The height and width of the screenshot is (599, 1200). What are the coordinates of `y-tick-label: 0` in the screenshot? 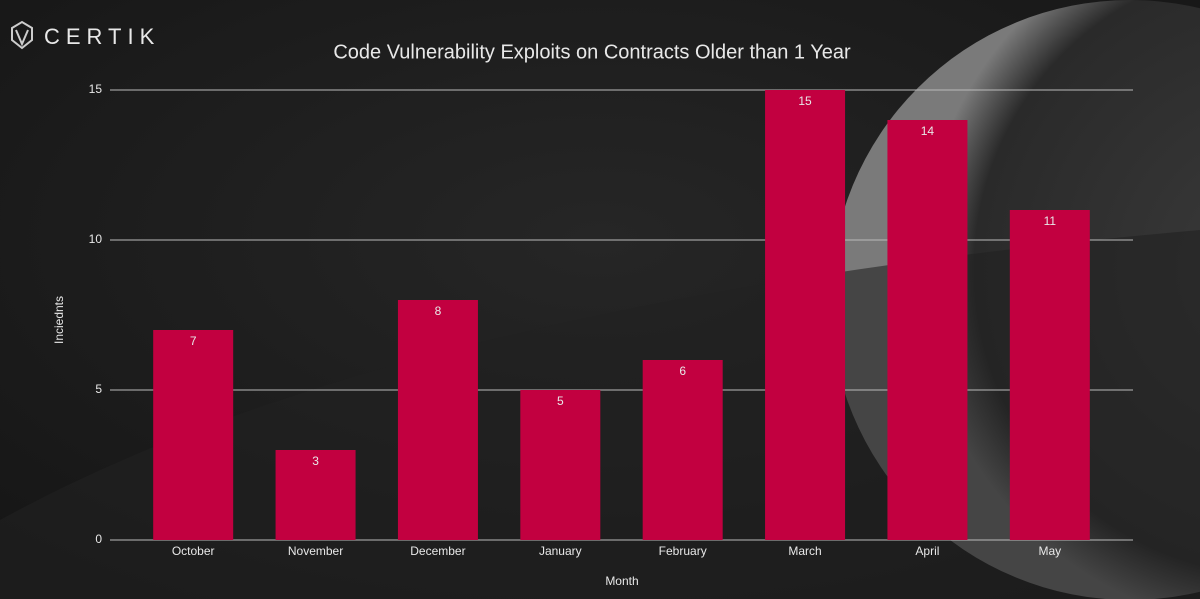 It's located at (98, 539).